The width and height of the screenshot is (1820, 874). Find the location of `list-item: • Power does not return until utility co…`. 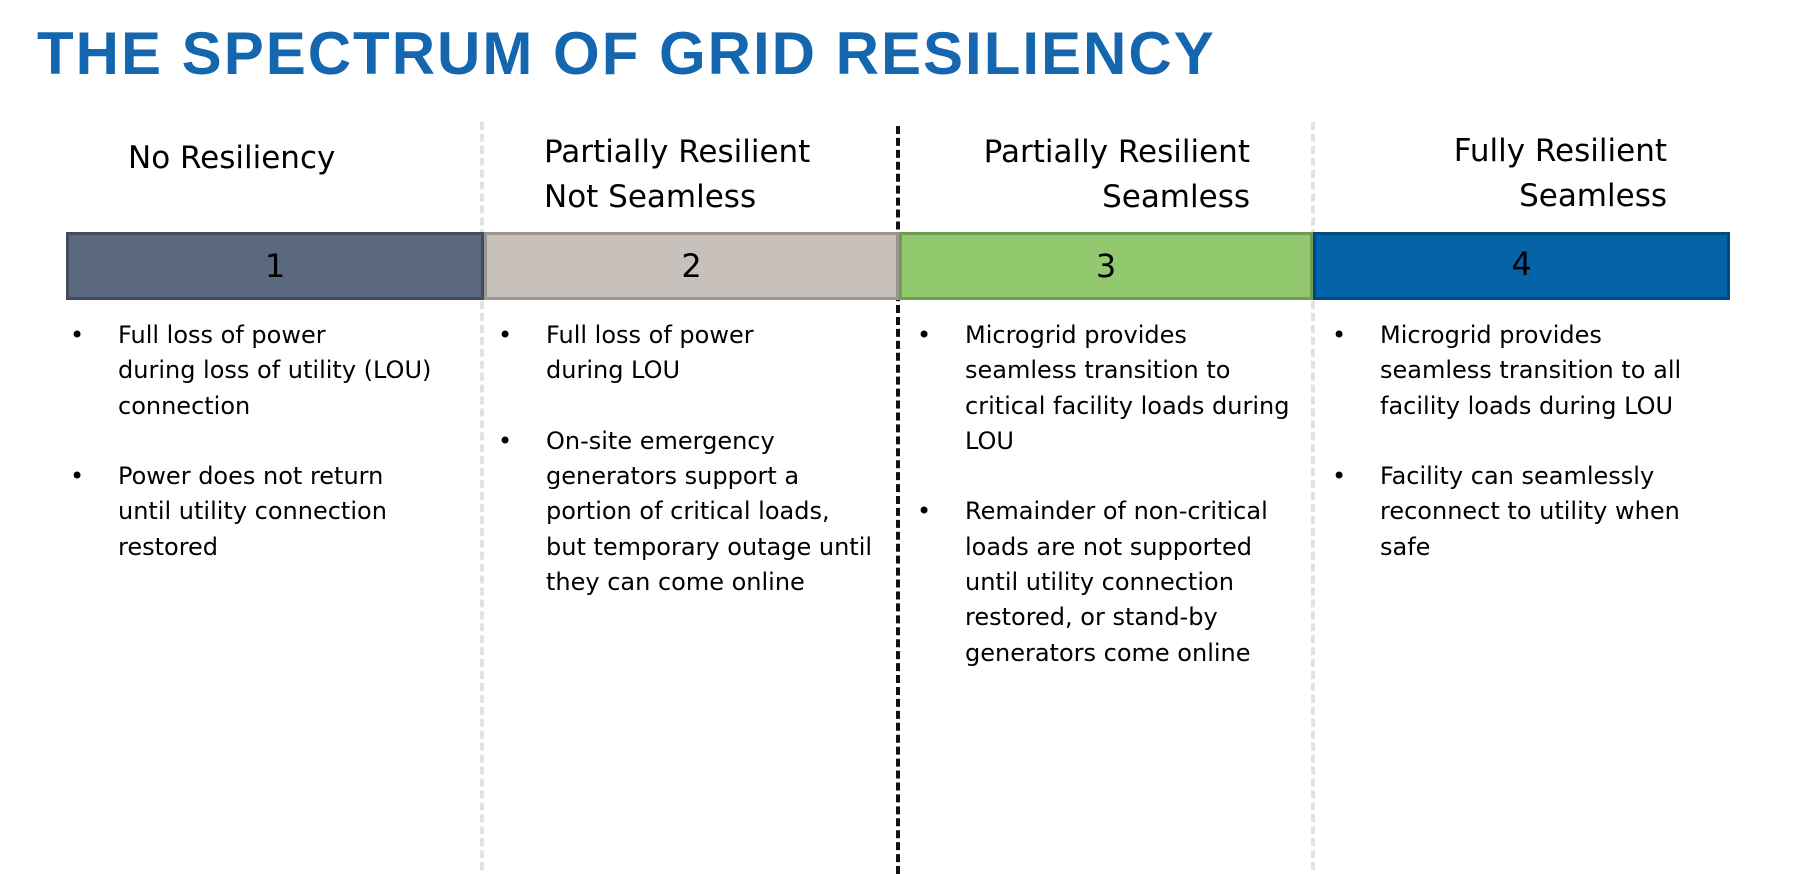

list-item: • Power does not return until utility co… is located at coordinates (248, 512).